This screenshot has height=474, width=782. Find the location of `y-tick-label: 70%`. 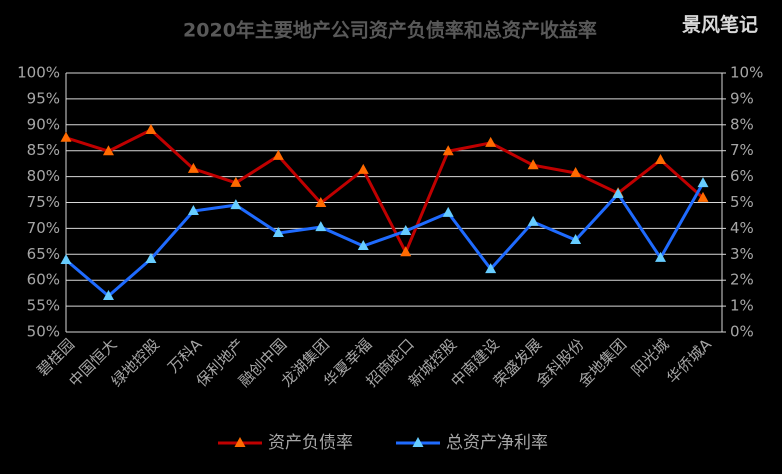

y-tick-label: 70% is located at coordinates (43, 228).